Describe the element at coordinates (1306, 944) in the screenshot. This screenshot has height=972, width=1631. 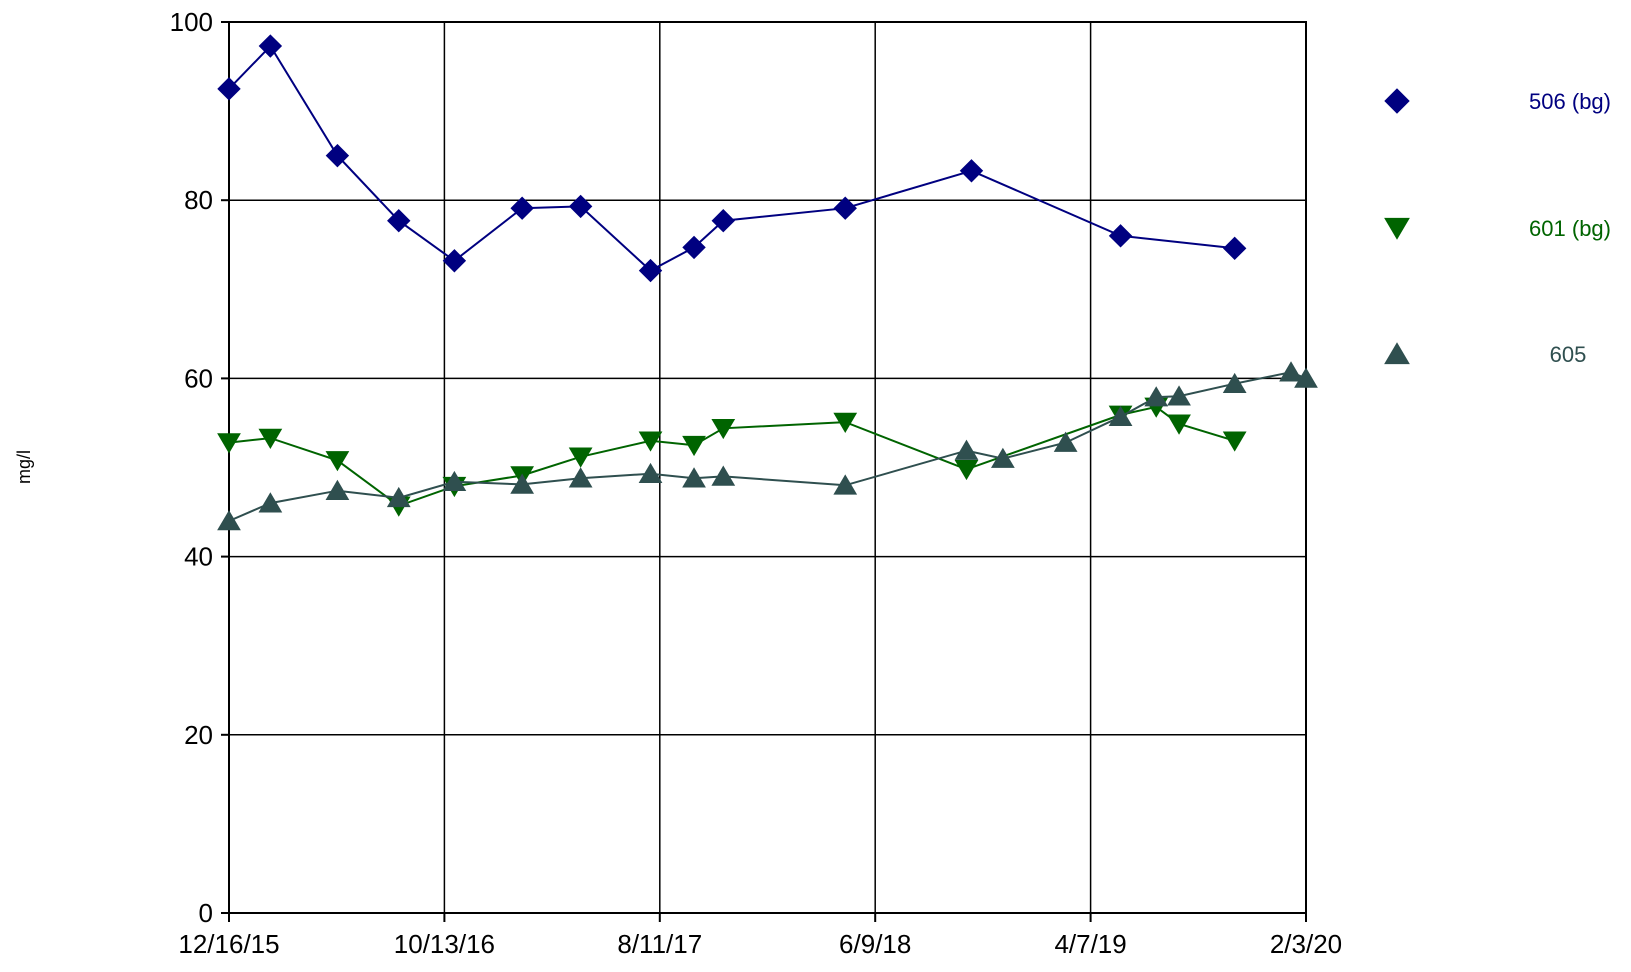
I see `x-tick-label: 2/3/20` at that location.